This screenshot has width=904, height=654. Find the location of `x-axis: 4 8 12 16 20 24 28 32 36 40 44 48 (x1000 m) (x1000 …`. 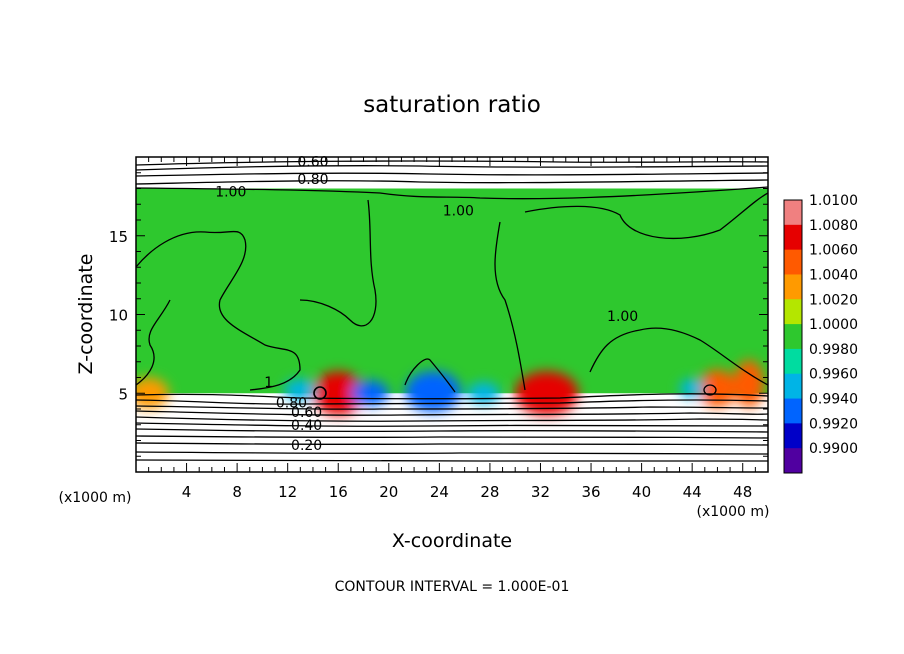

x-axis: 4 8 12 16 20 24 28 32 36 40 44 48 (x1000 m) (x1000 … is located at coordinates (414, 517).